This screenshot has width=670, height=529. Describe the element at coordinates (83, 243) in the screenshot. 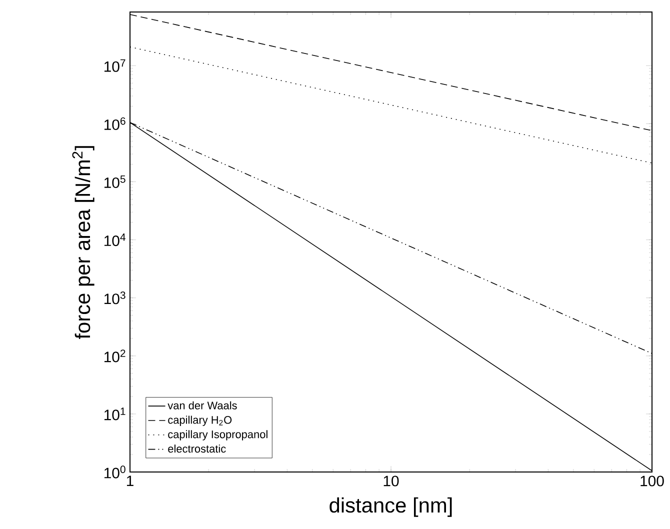

I see `y-axis-title: force per area [N/m$^{2}$]` at that location.